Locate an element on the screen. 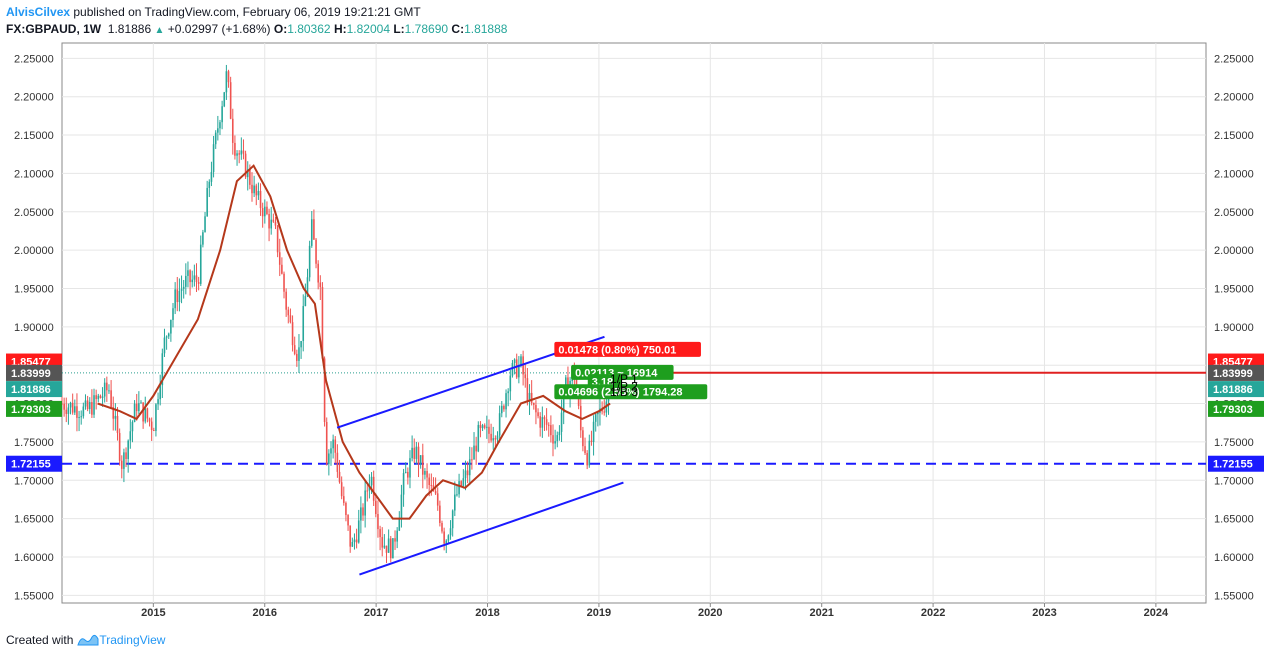 The height and width of the screenshot is (658, 1272). high-value: 1.82004 is located at coordinates (368, 29).